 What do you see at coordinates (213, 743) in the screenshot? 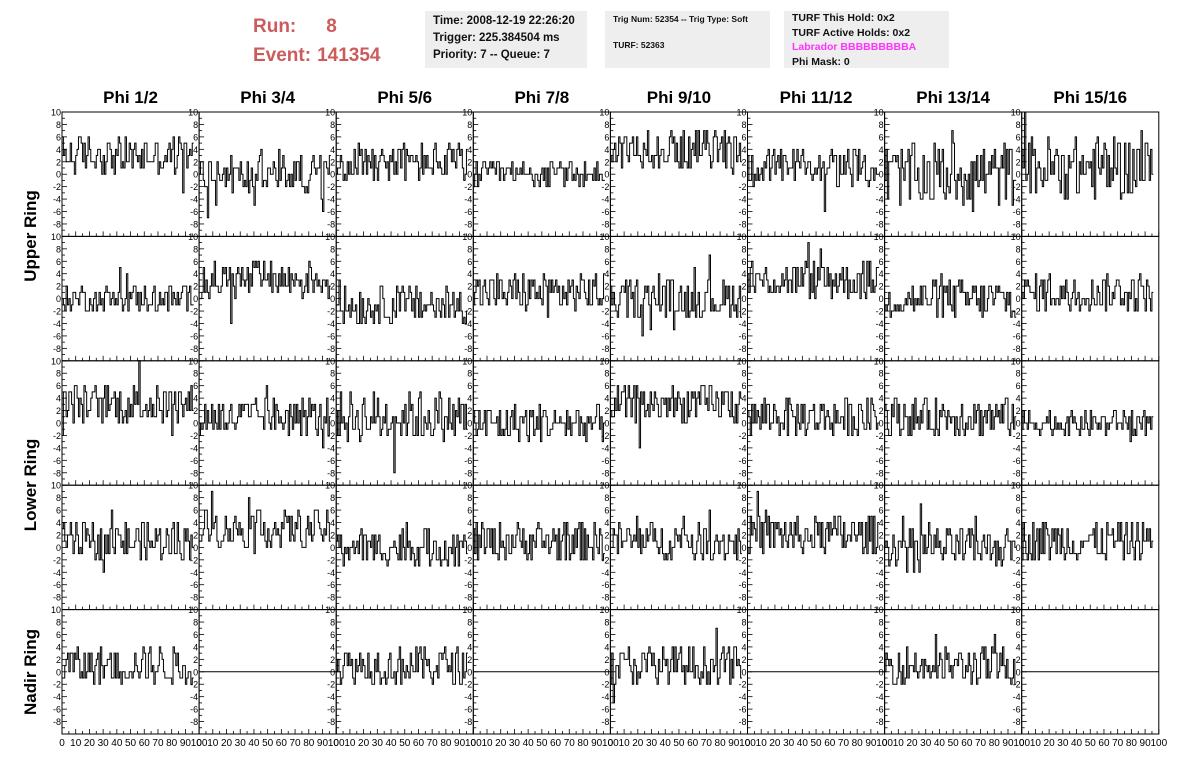
I see `x-tick-label: 10` at bounding box center [213, 743].